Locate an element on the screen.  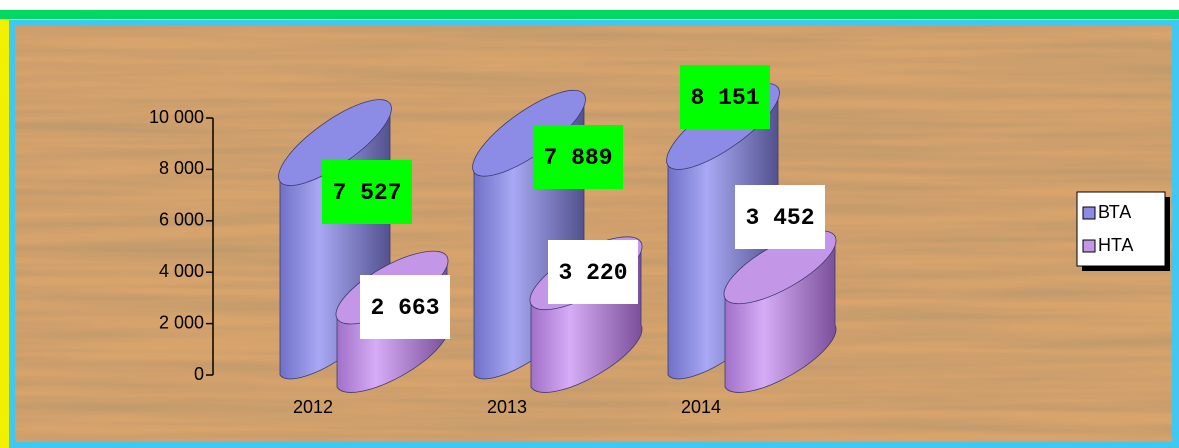
legend-label: НТА is located at coordinates (1115, 245).